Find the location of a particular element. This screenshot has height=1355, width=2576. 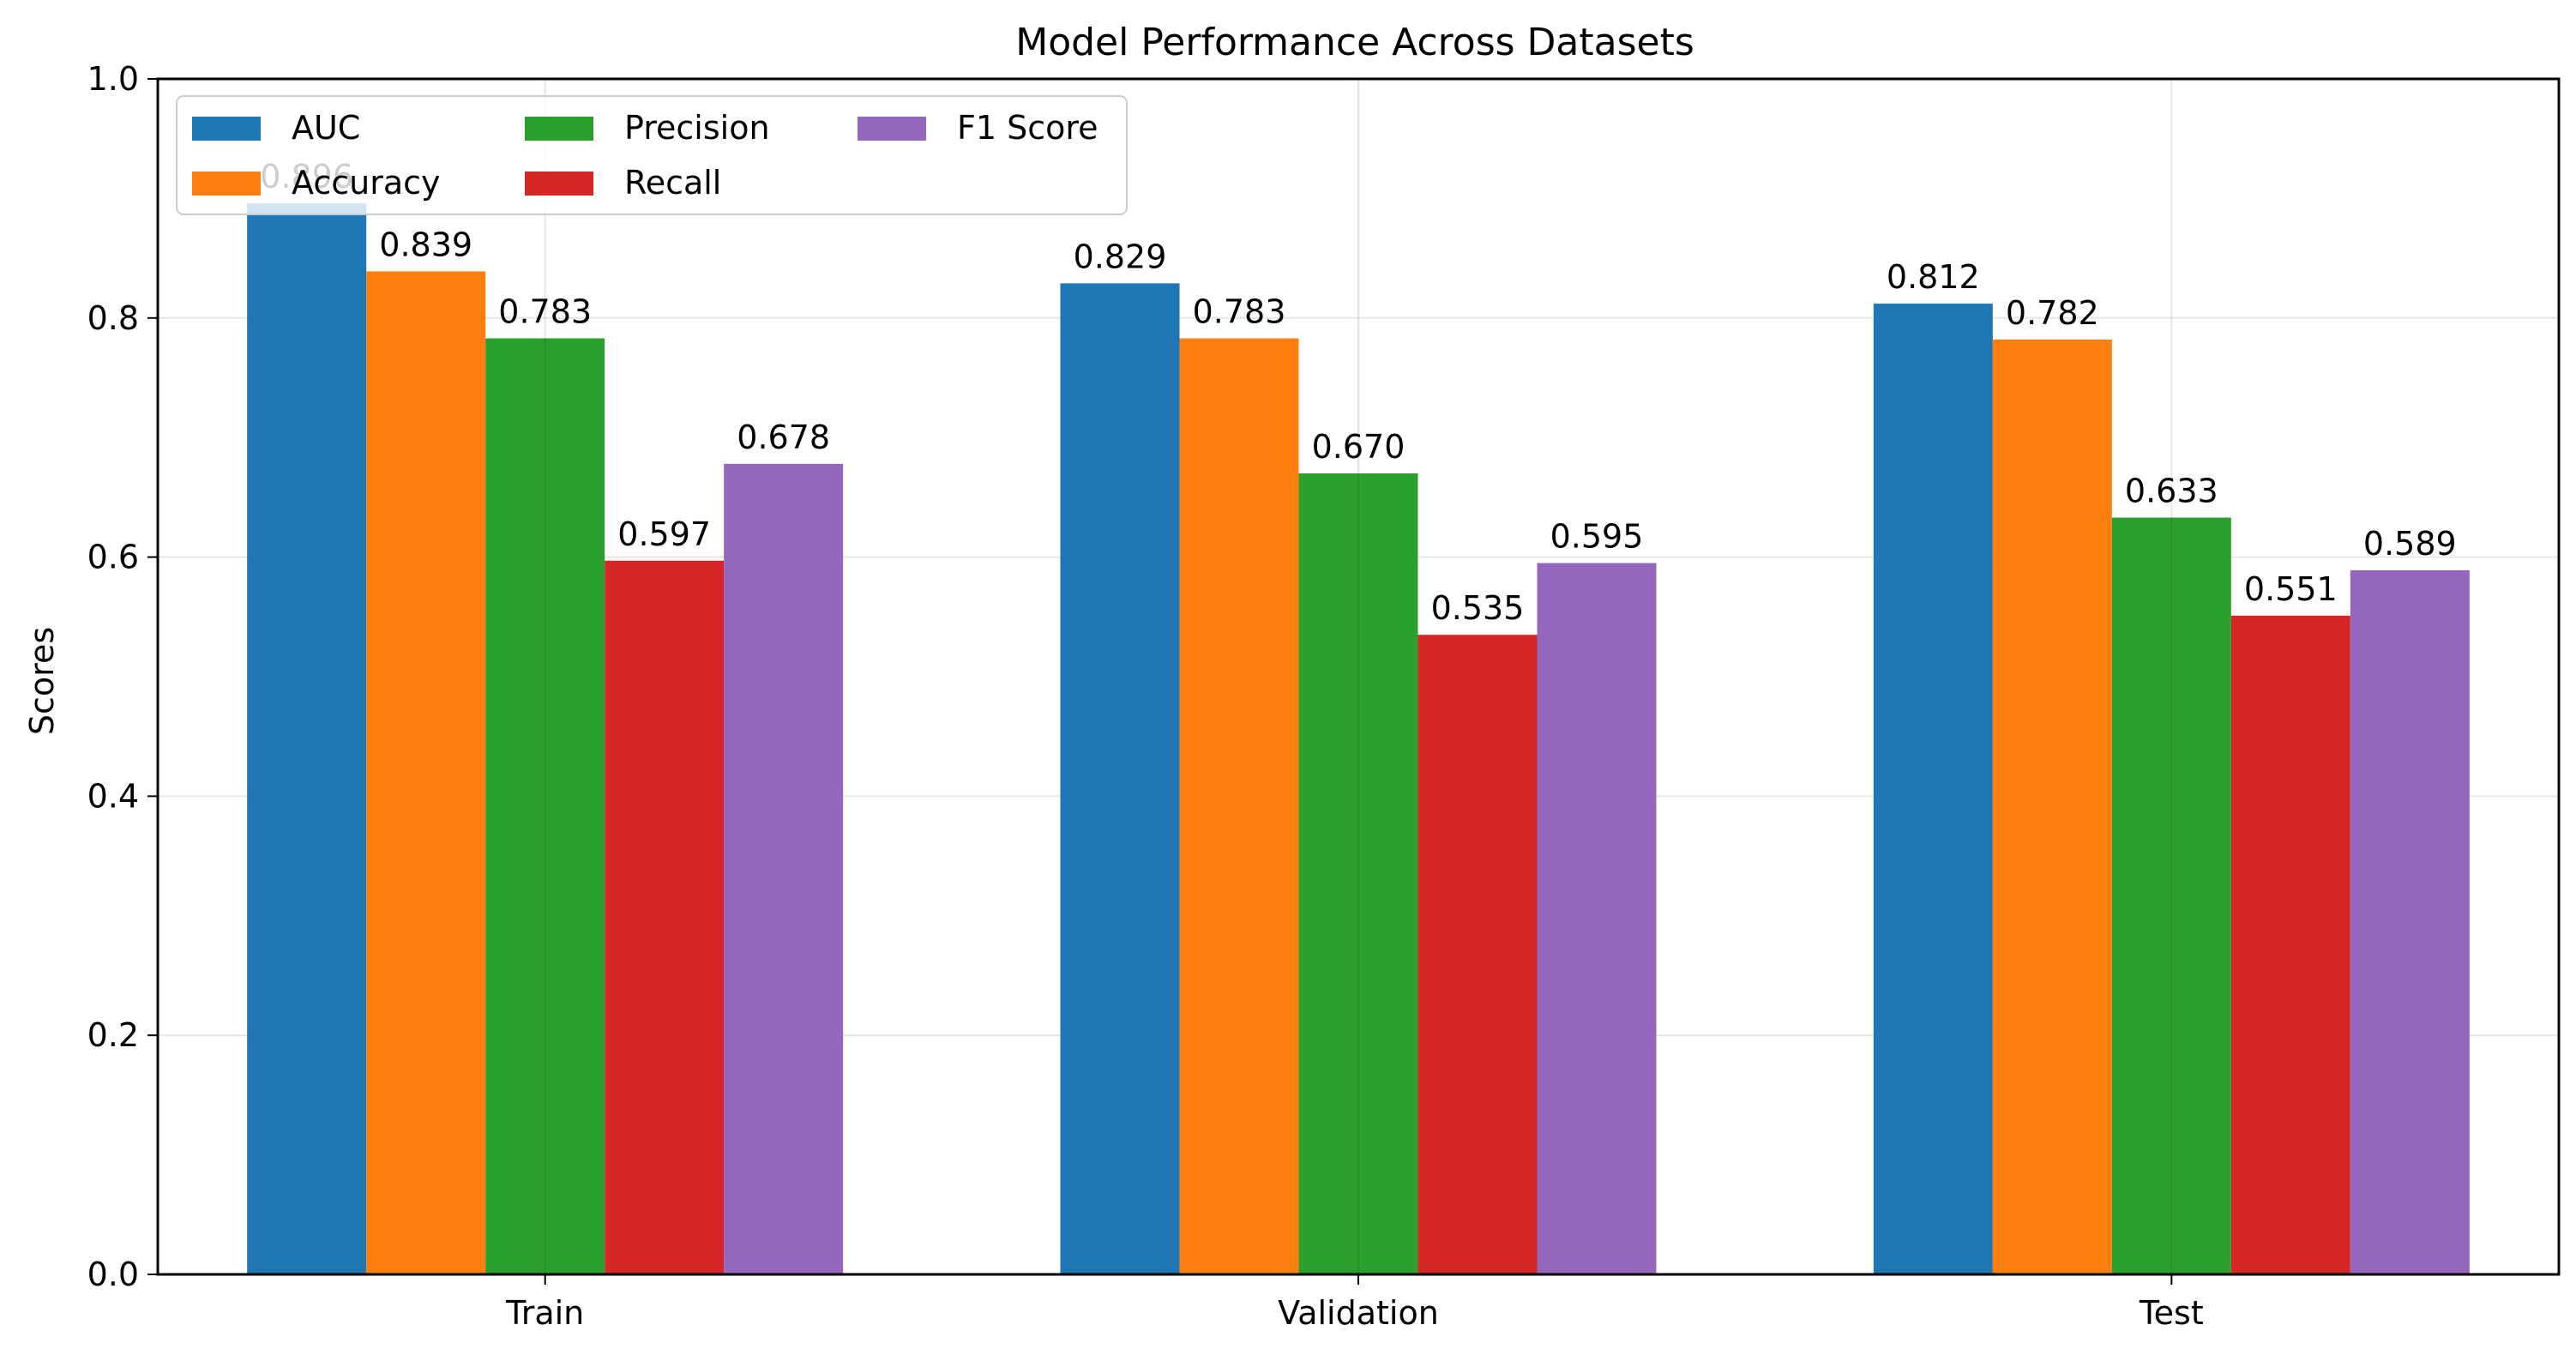

data-label: 0.589 is located at coordinates (2410, 544).